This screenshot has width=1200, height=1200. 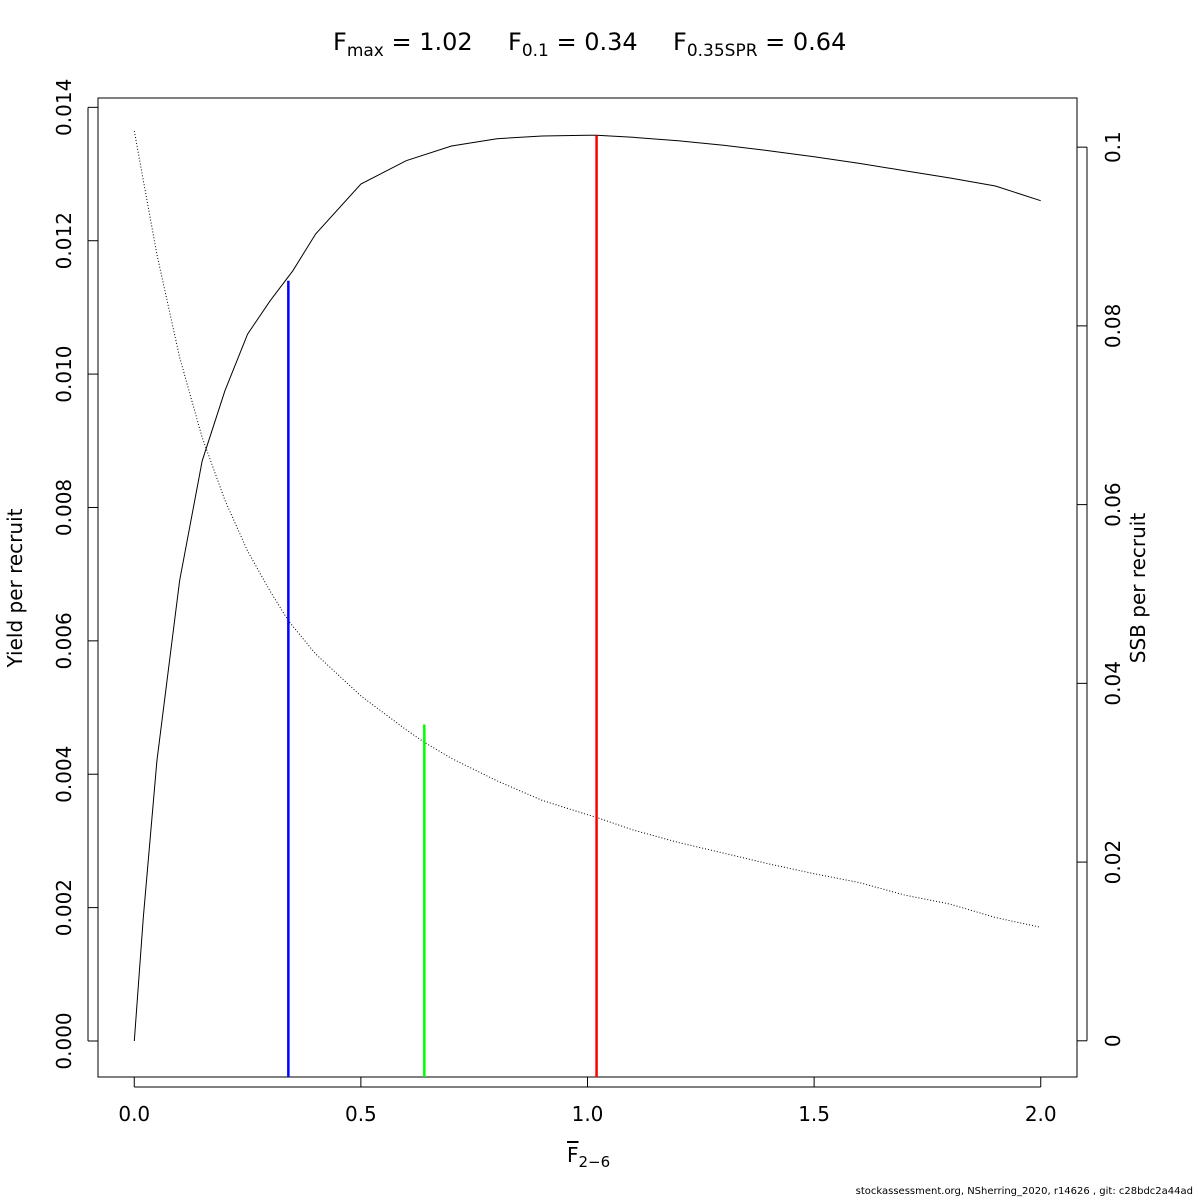 I want to click on title-fmax-base: F, so click(x=340, y=42).